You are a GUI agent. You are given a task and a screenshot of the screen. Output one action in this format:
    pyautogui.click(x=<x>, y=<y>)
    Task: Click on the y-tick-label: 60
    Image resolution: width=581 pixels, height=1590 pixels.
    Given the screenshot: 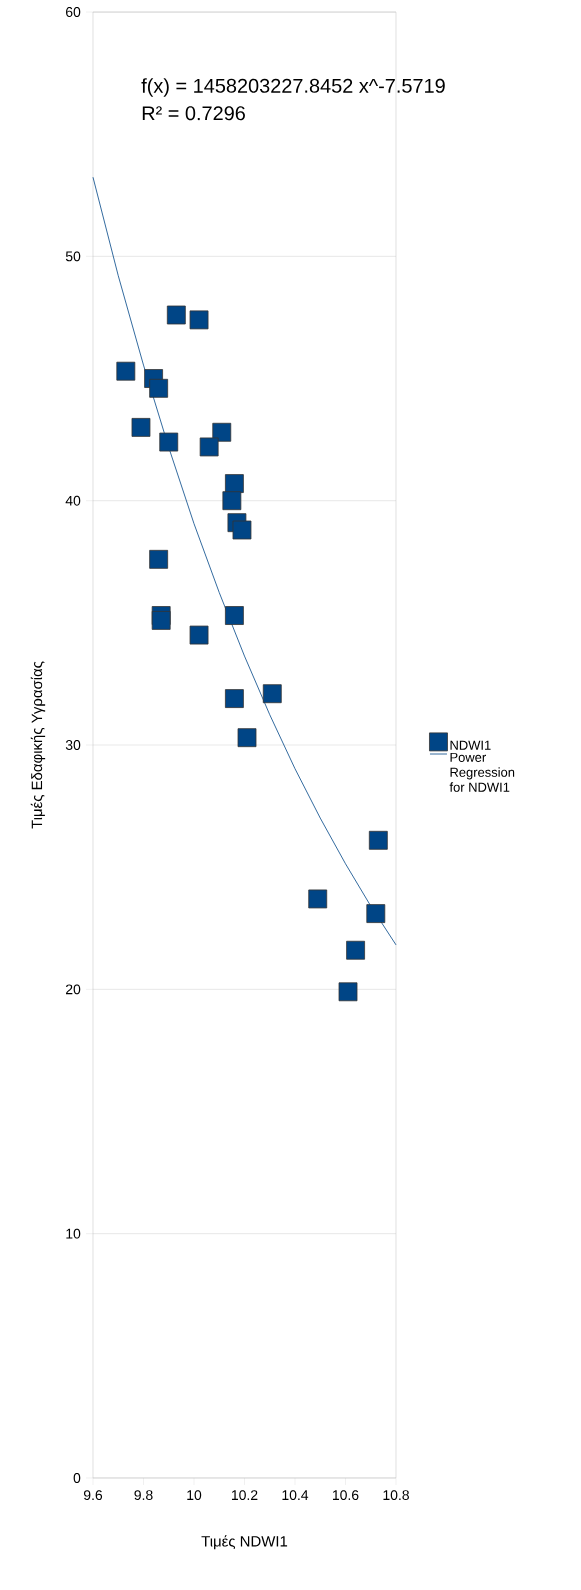 What is the action you would take?
    pyautogui.click(x=73, y=12)
    